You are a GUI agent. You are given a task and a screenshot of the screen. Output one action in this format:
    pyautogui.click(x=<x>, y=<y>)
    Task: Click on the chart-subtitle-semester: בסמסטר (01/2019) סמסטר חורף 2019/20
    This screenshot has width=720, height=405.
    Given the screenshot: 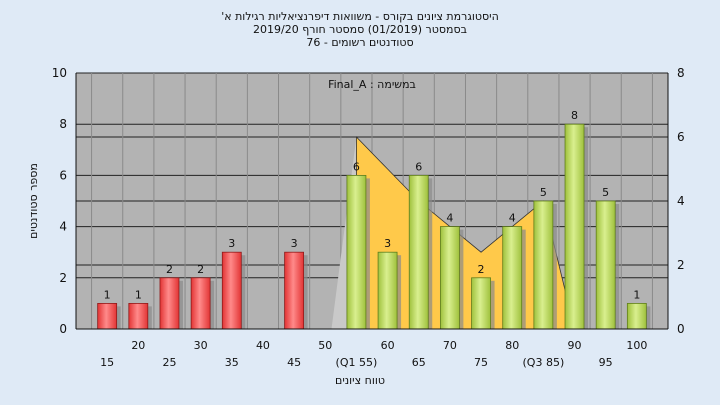 What is the action you would take?
    pyautogui.click(x=360, y=29)
    